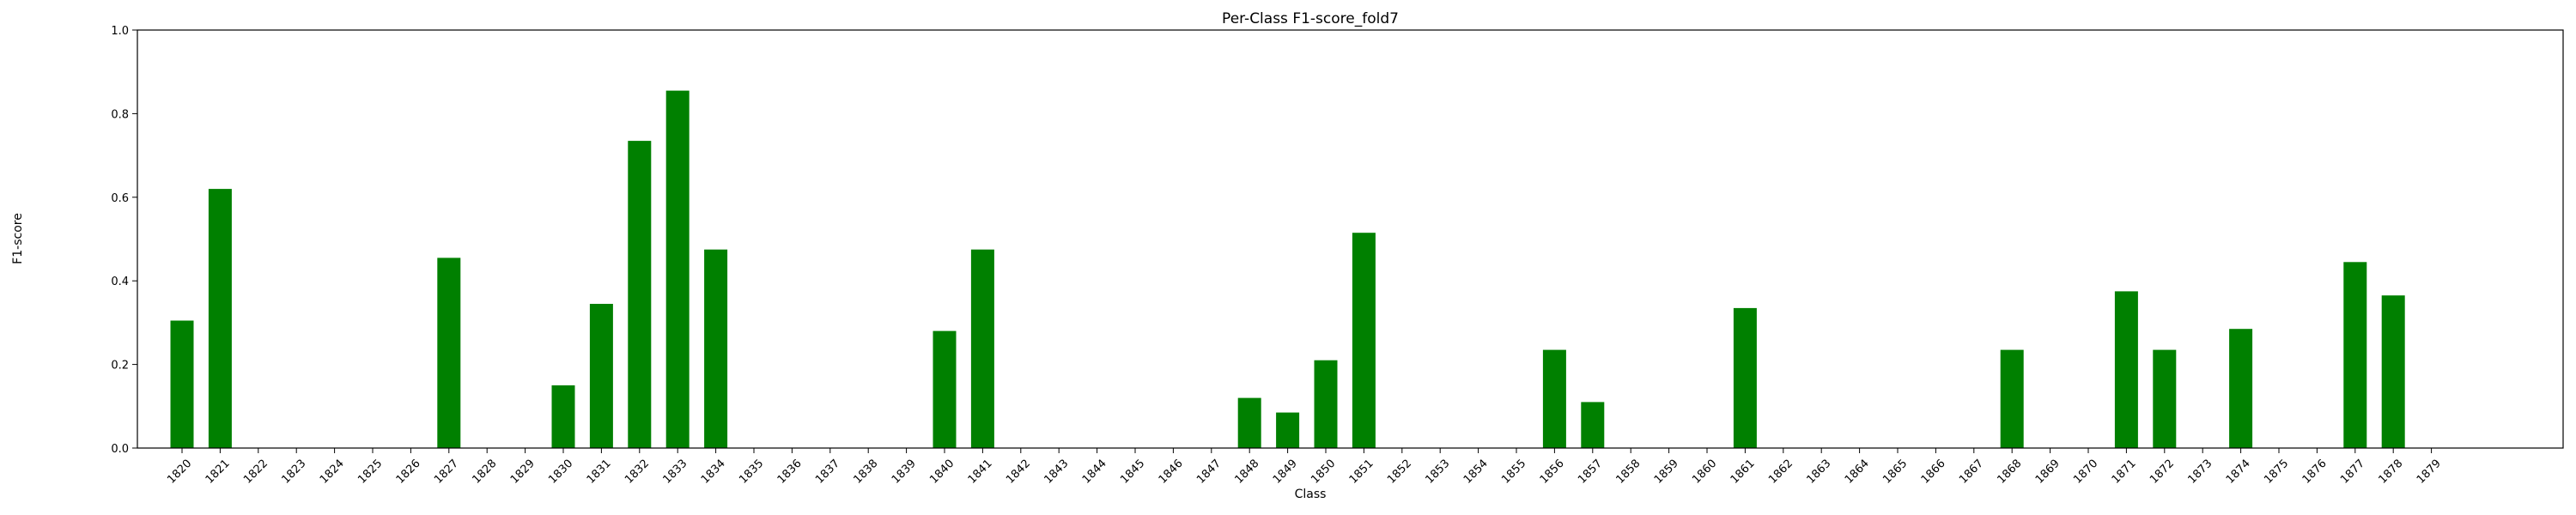  I want to click on y-tick-label-0.8: 0.8, so click(120, 114).